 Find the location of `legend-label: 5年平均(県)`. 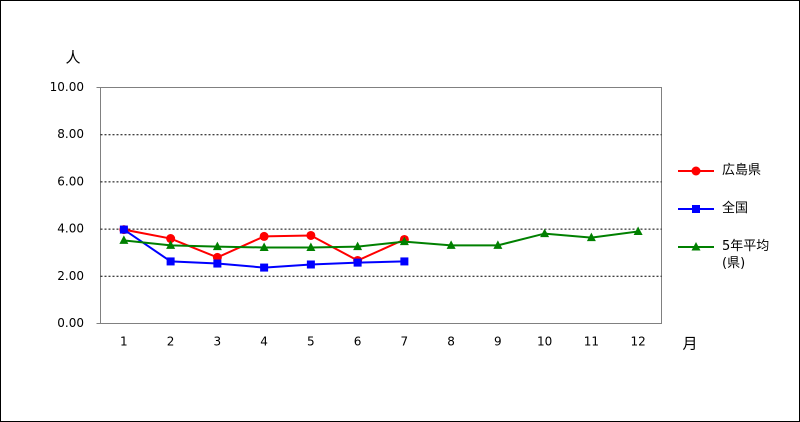

legend-label: 5年平均(県) is located at coordinates (746, 255).